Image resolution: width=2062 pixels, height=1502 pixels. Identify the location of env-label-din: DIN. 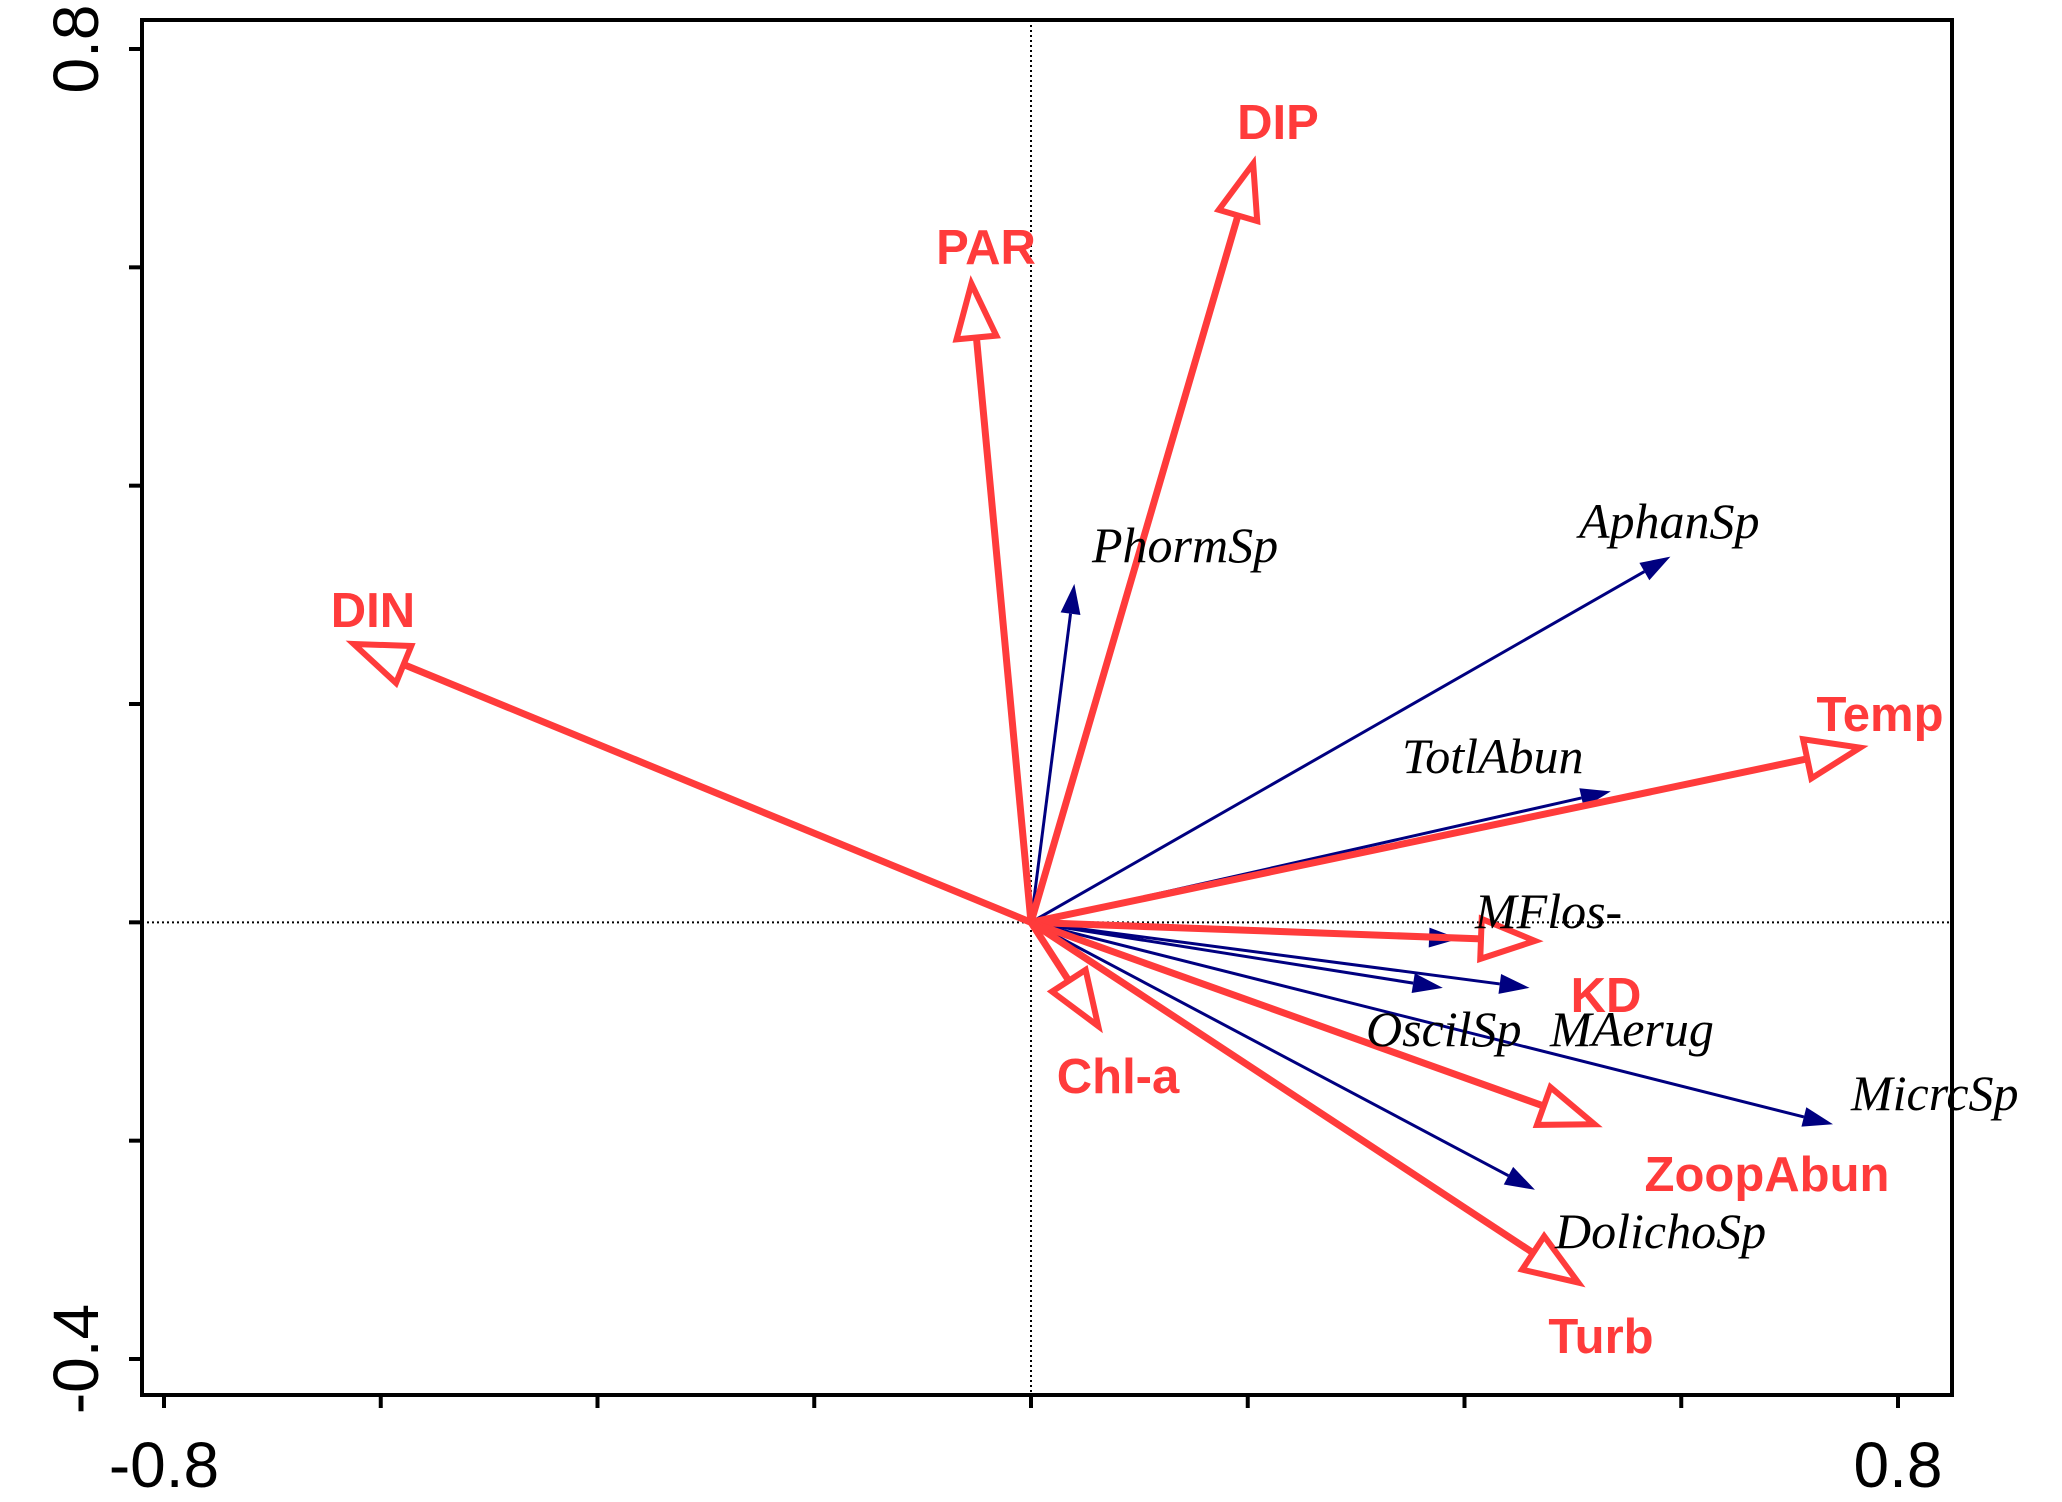
(373, 611).